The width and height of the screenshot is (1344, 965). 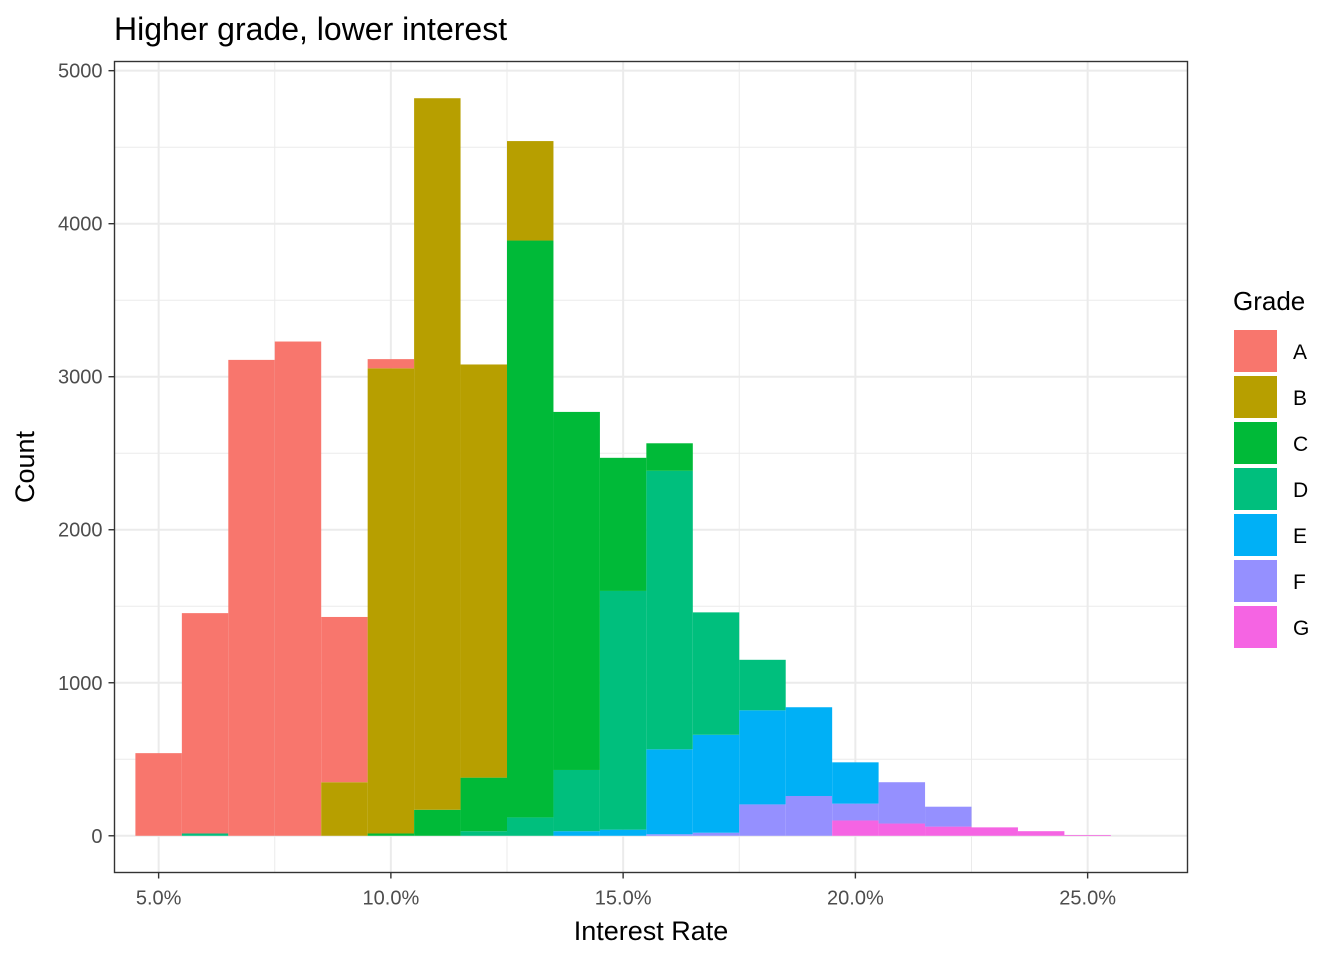 What do you see at coordinates (1255, 581) in the screenshot?
I see `legend-key-f` at bounding box center [1255, 581].